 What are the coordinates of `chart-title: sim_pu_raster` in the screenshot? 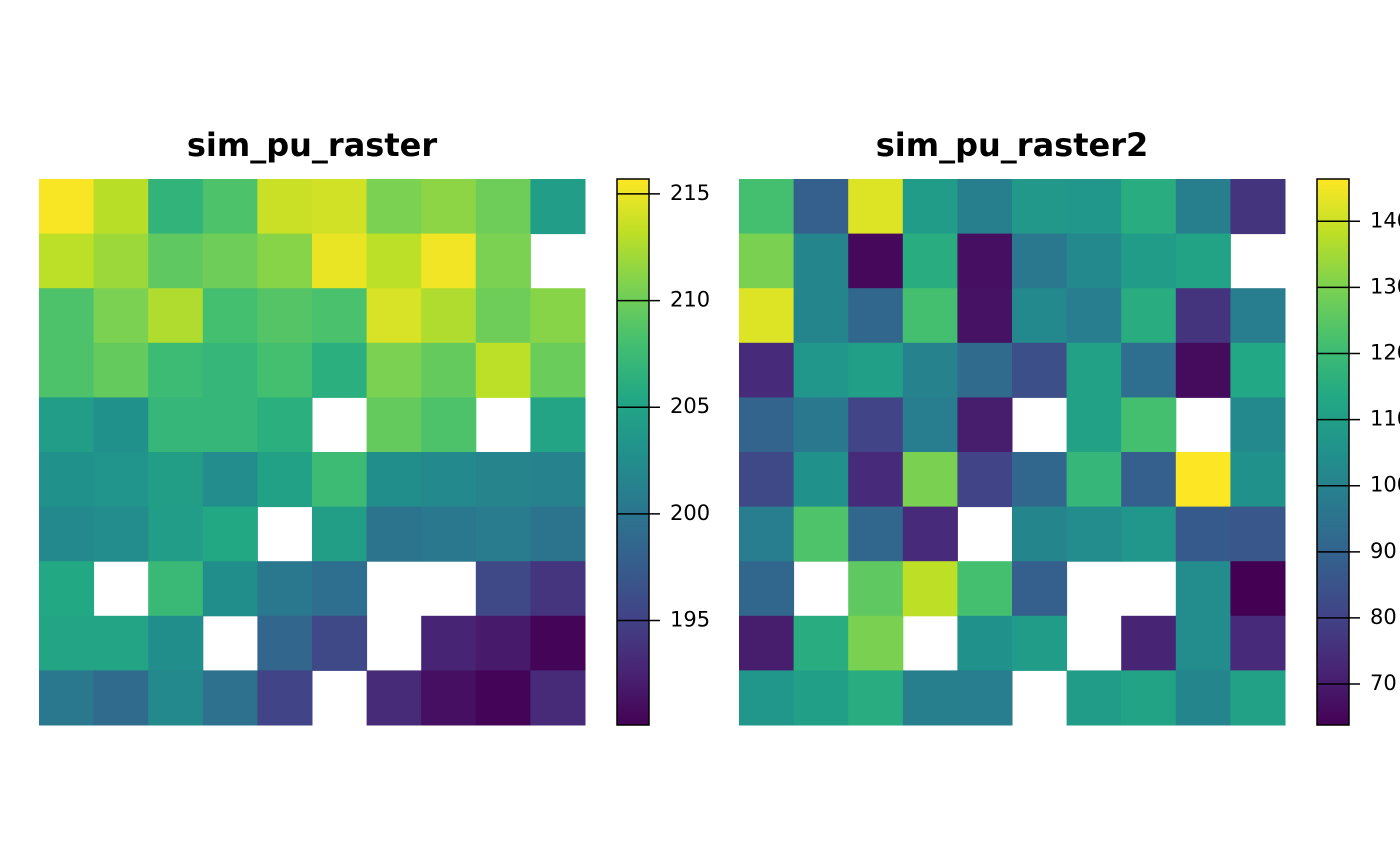 It's located at (312, 145).